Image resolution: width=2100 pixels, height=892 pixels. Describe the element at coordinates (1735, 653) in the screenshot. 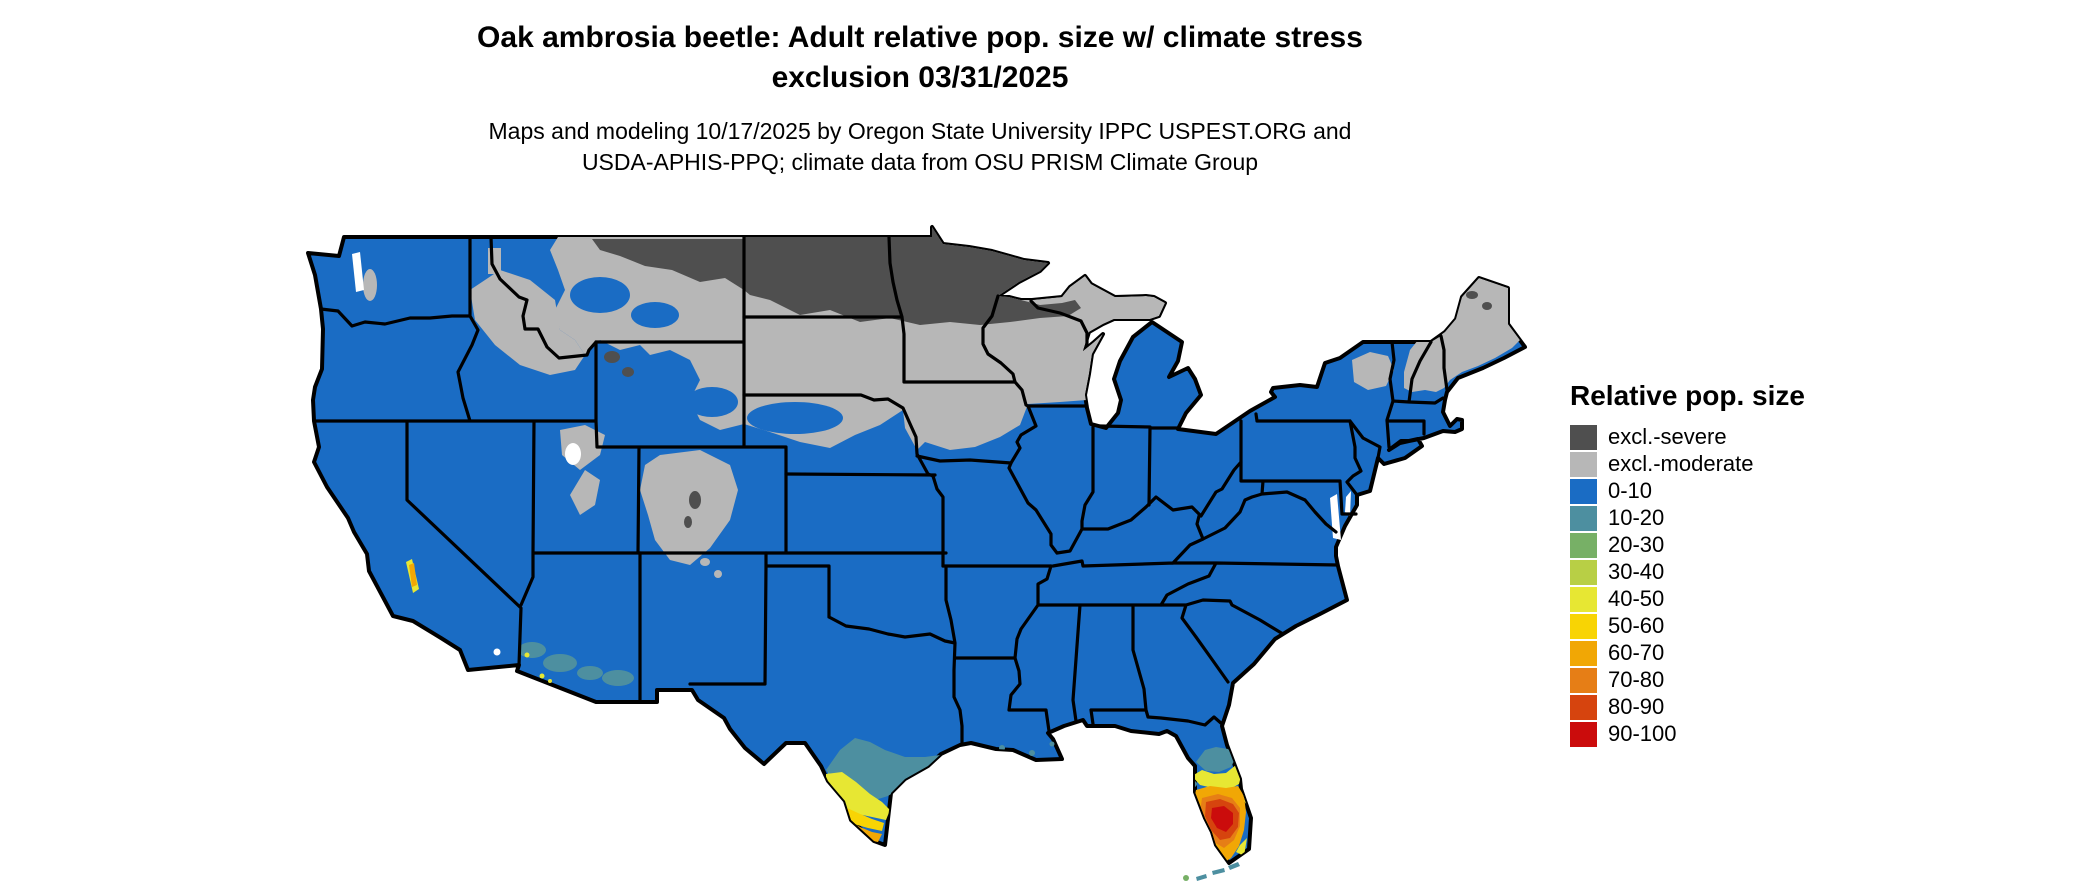

I see `legend-item: 60-70` at that location.